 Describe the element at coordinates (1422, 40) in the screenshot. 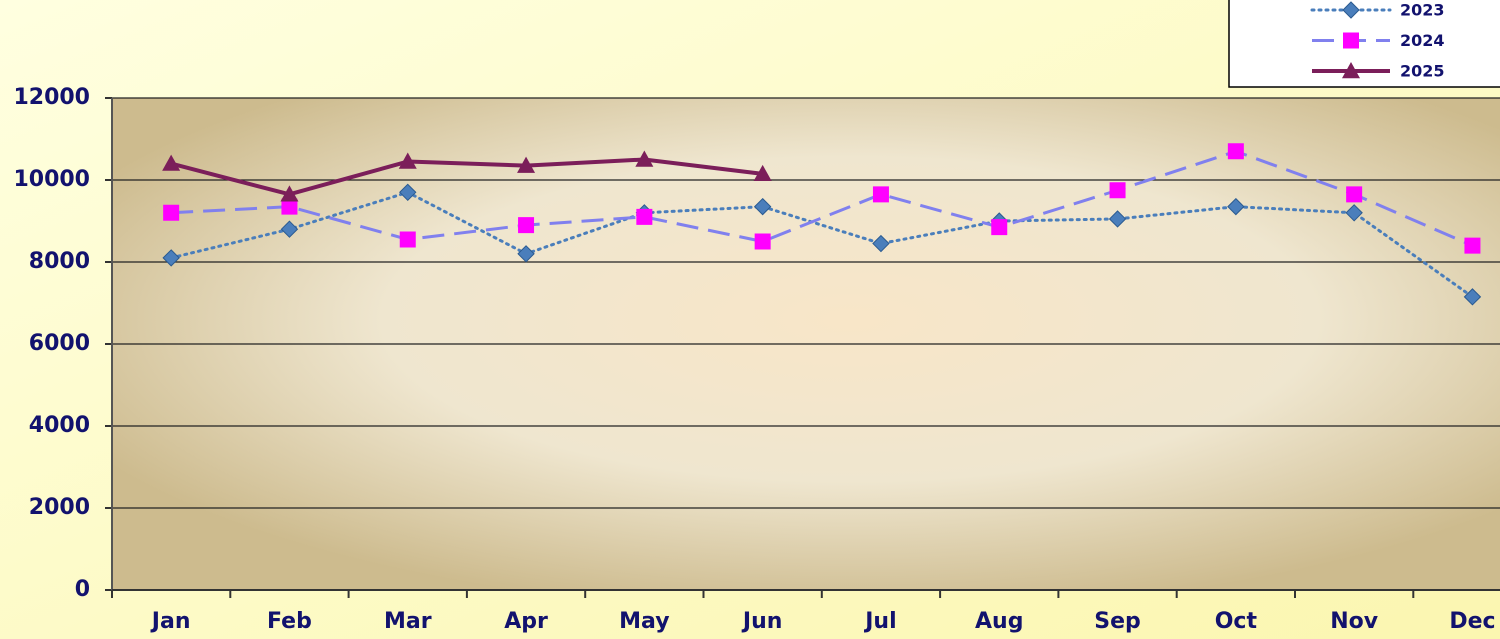

I see `legend-label: 2024` at that location.